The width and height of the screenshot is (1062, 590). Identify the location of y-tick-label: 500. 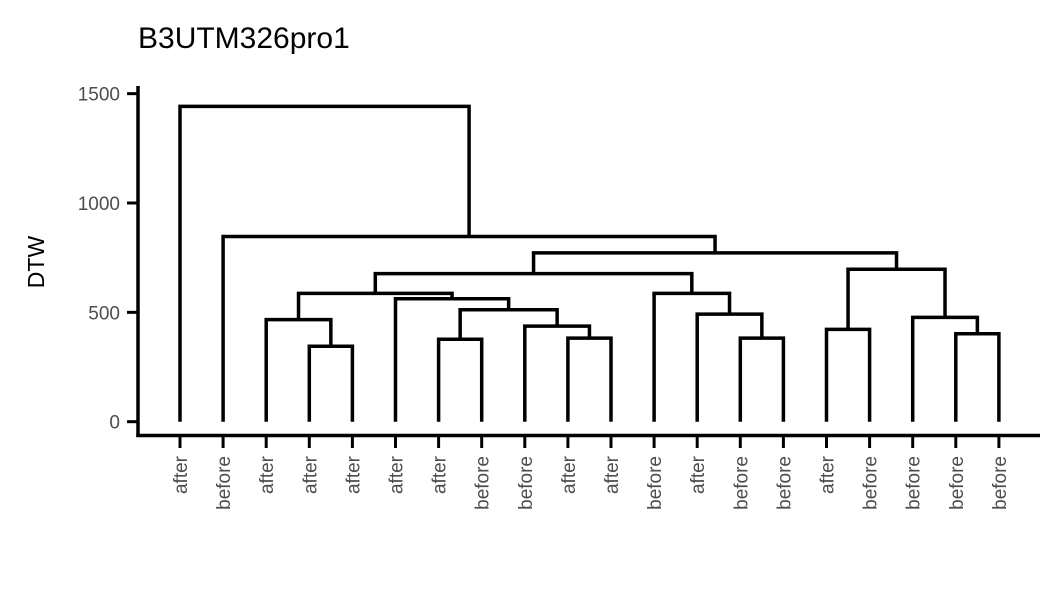
(104, 313).